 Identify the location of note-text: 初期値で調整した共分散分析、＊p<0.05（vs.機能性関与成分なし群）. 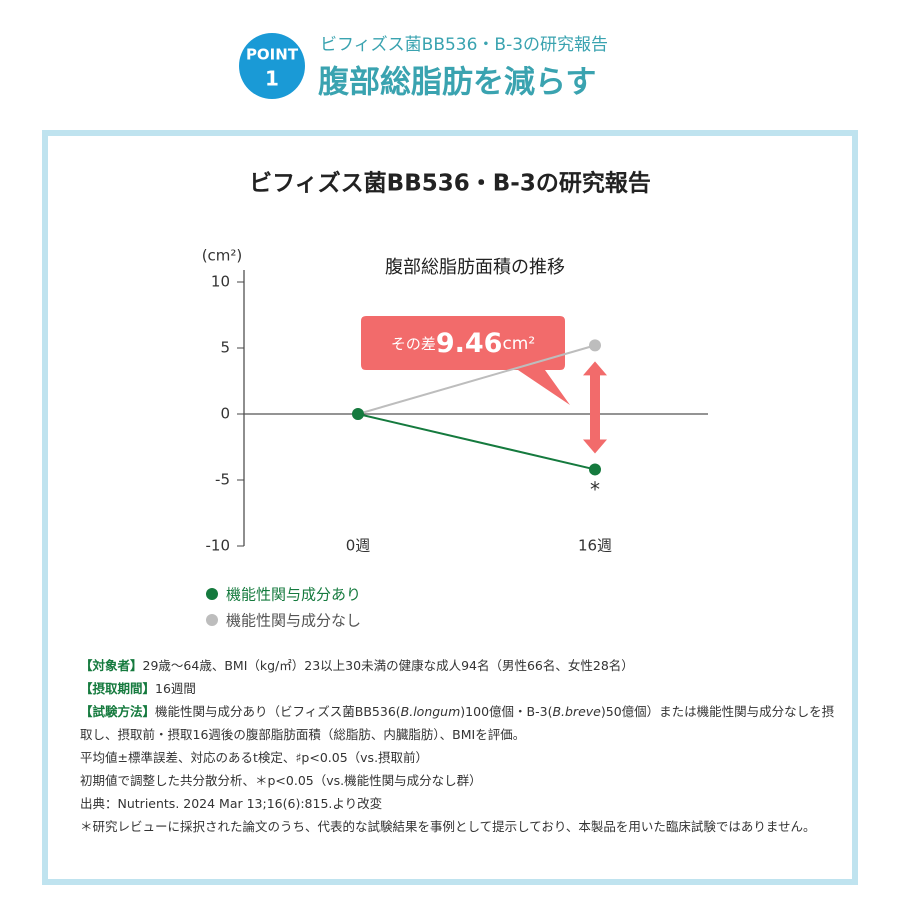
(281, 780).